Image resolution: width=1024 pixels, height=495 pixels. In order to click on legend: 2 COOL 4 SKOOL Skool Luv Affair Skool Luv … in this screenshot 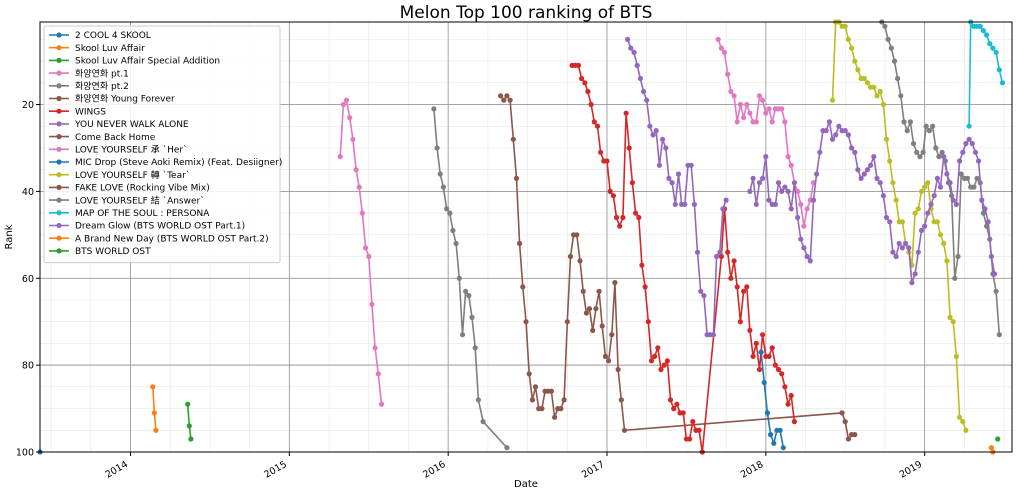, I will do `click(162, 144)`.